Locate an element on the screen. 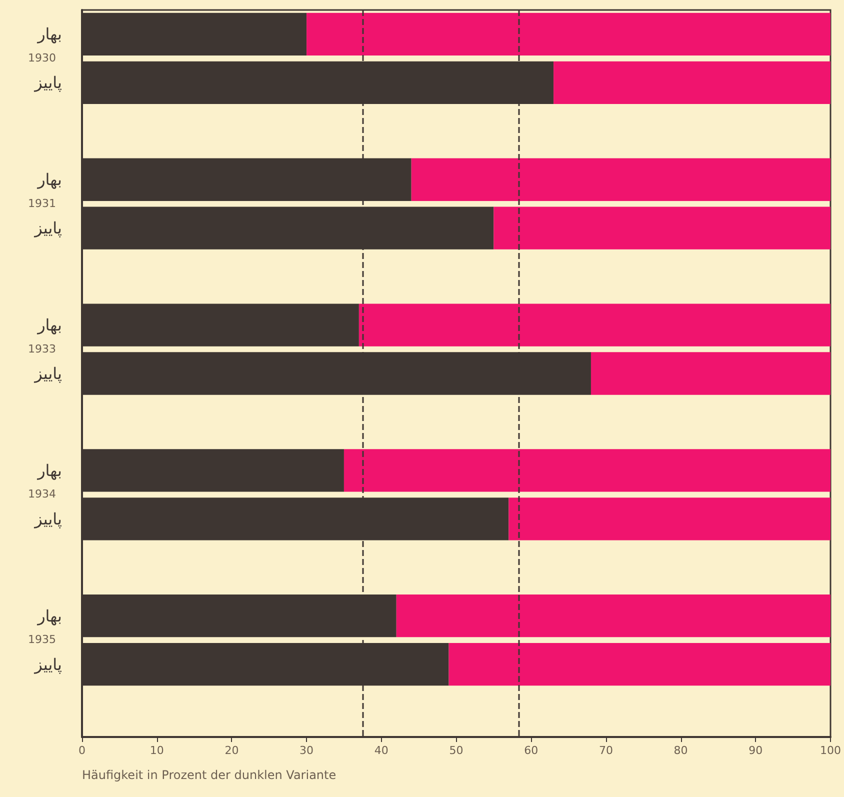 The height and width of the screenshot is (797, 844). x-tick-label: 100 is located at coordinates (830, 750).